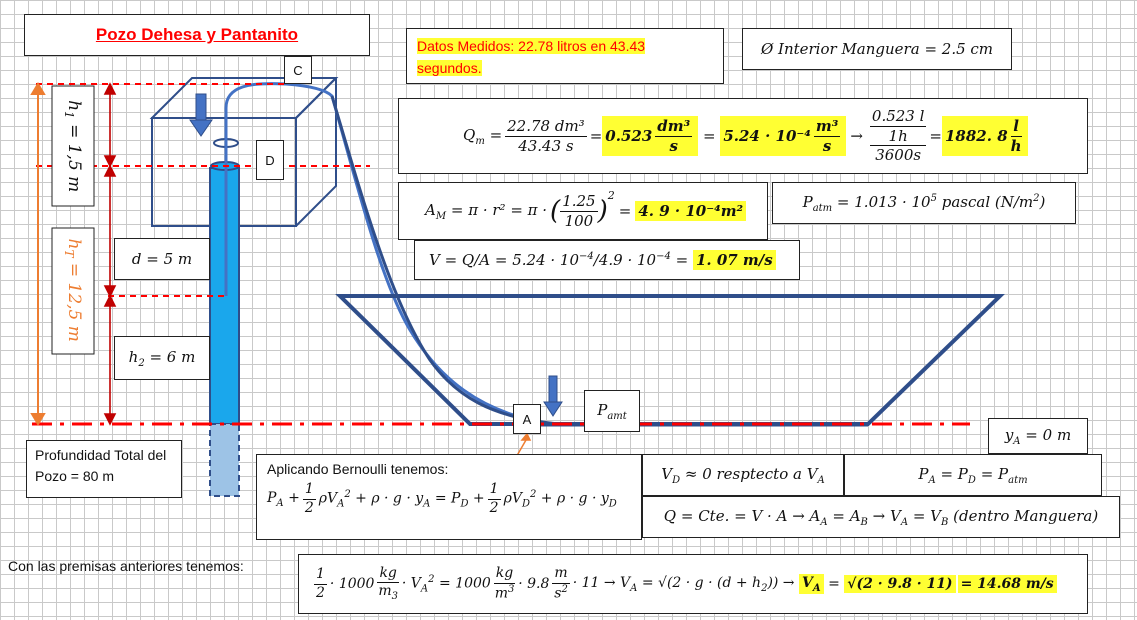 This screenshot has height=620, width=1137. I want to click on area-fraction: 1.25 100, so click(579, 210).